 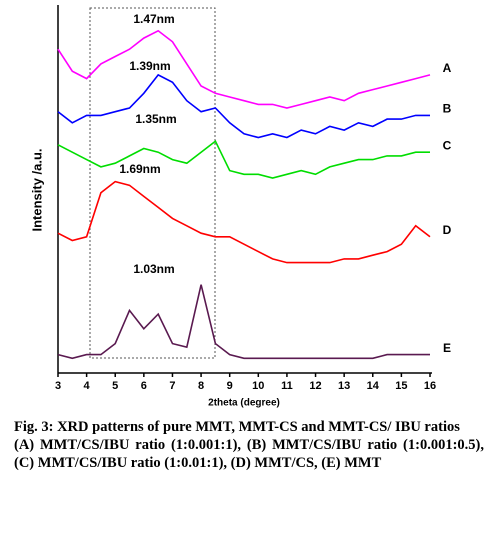 I want to click on x-tick-label: 11, so click(x=287, y=386).